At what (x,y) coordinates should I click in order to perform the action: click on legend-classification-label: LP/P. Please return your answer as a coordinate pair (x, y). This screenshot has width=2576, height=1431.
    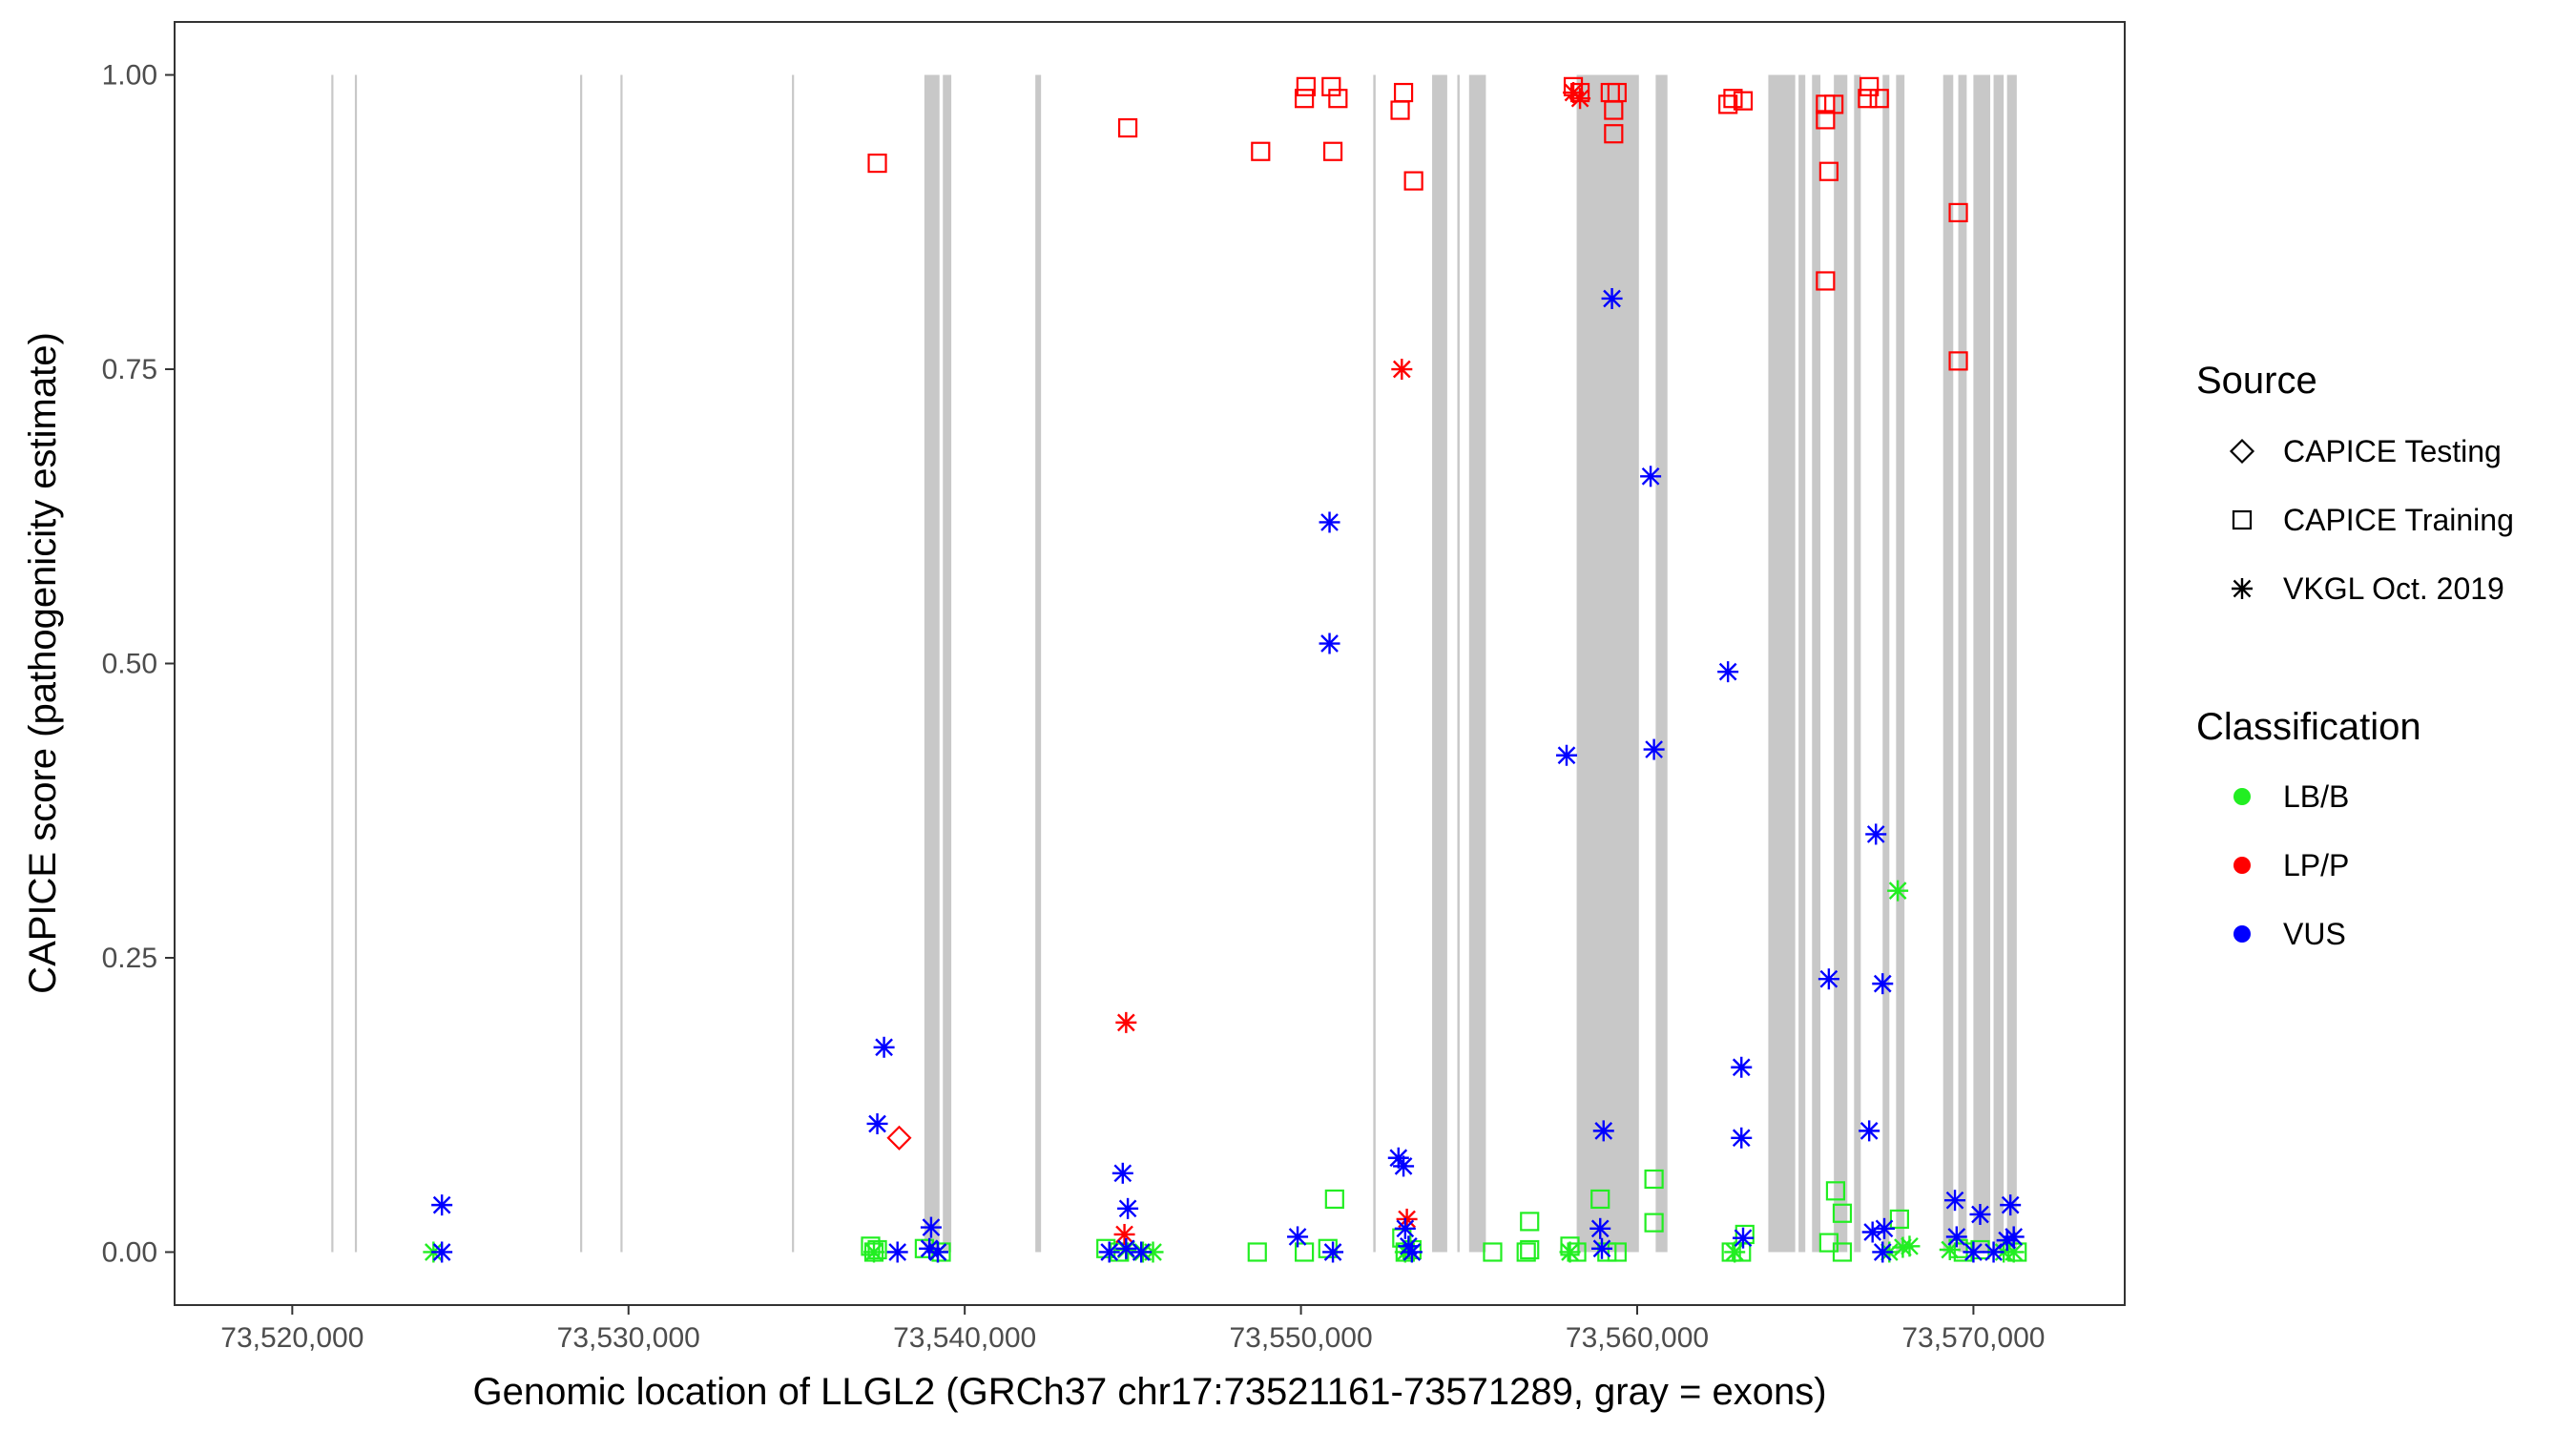
    Looking at the image, I should click on (2316, 865).